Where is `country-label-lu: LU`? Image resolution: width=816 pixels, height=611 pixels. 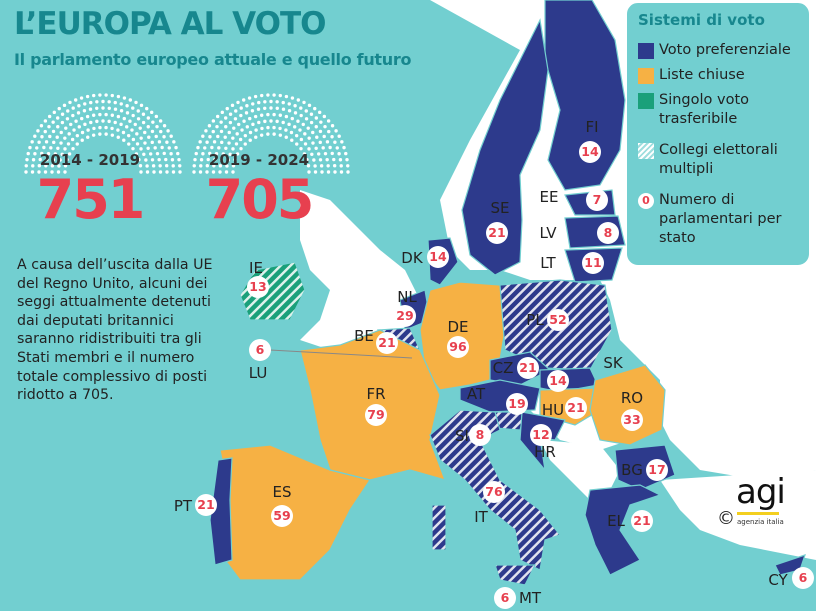
country-label-lu: LU is located at coordinates (258, 373).